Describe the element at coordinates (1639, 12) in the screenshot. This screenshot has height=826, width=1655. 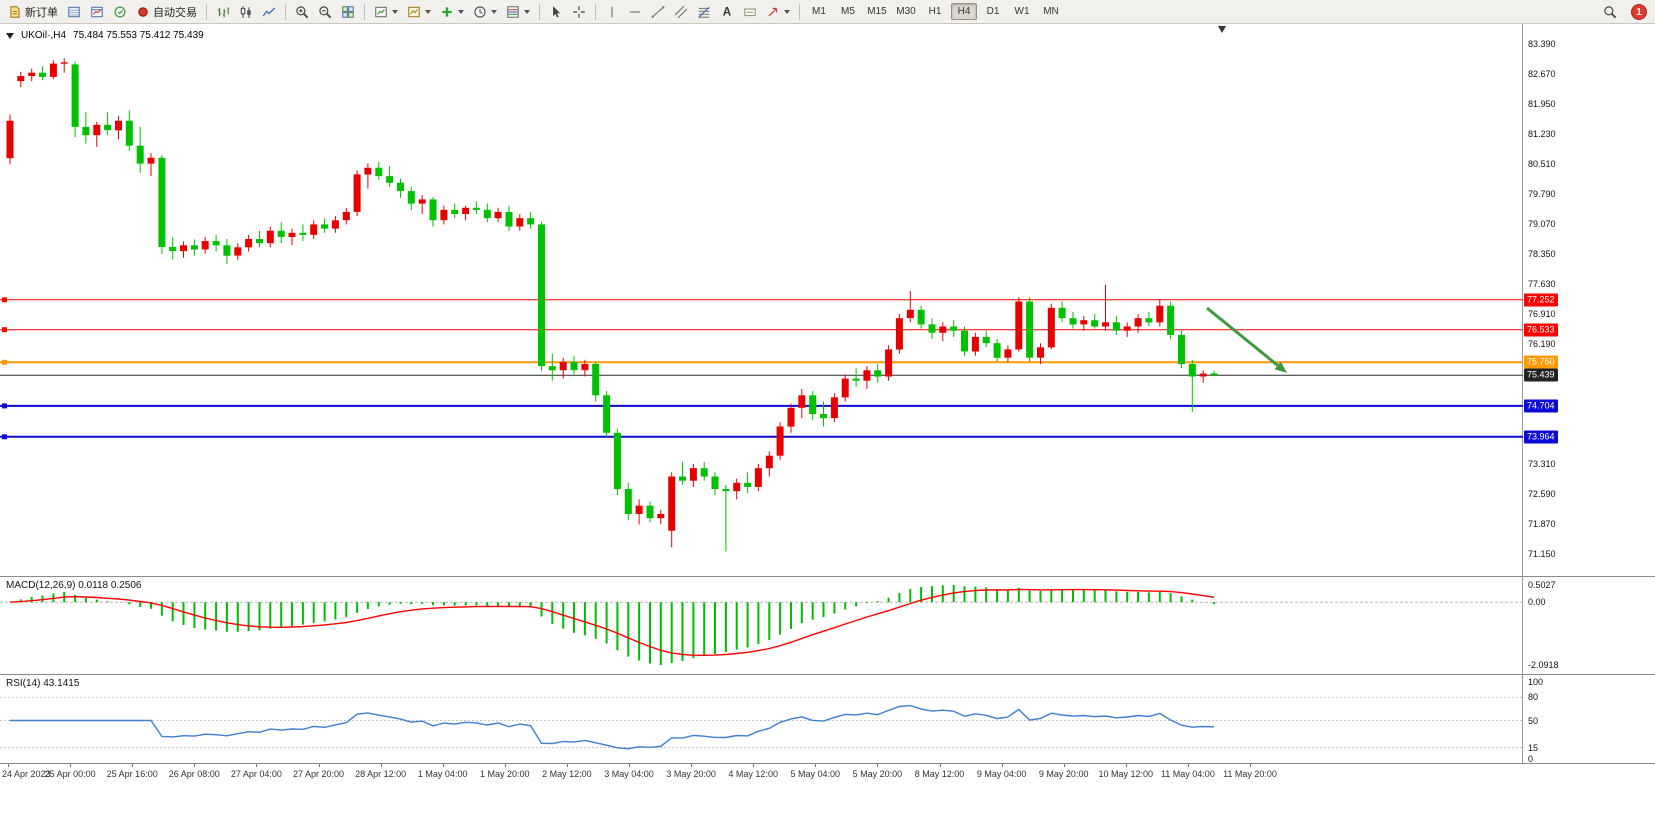
I see `notification-badge: 1` at that location.